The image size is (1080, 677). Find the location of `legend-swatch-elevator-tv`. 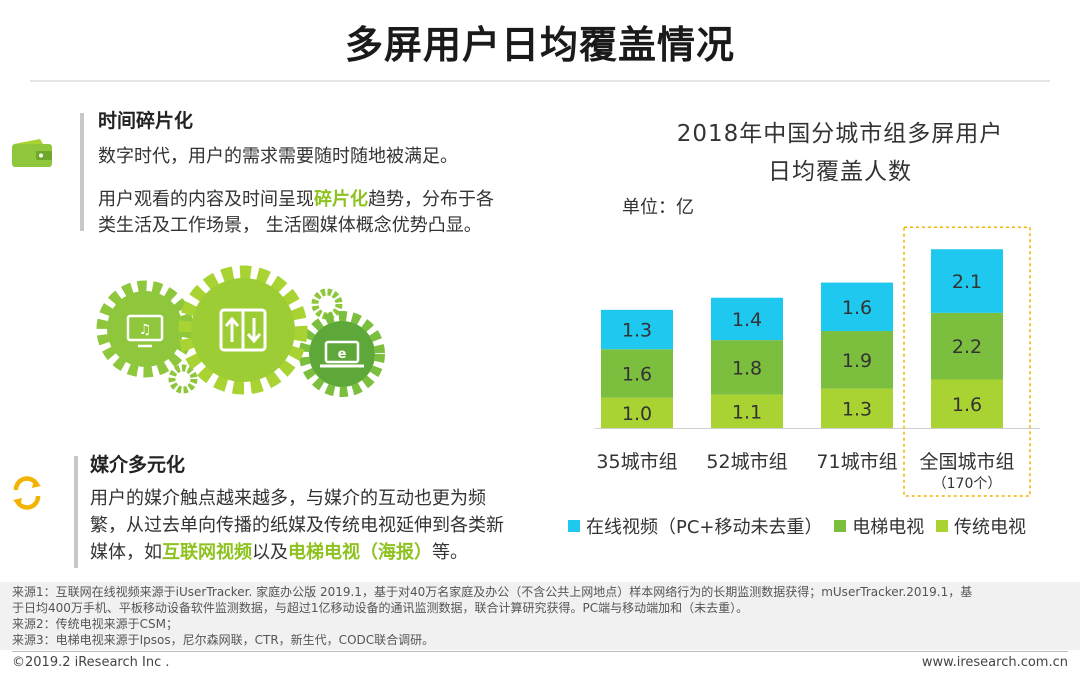

legend-swatch-elevator-tv is located at coordinates (840, 526).